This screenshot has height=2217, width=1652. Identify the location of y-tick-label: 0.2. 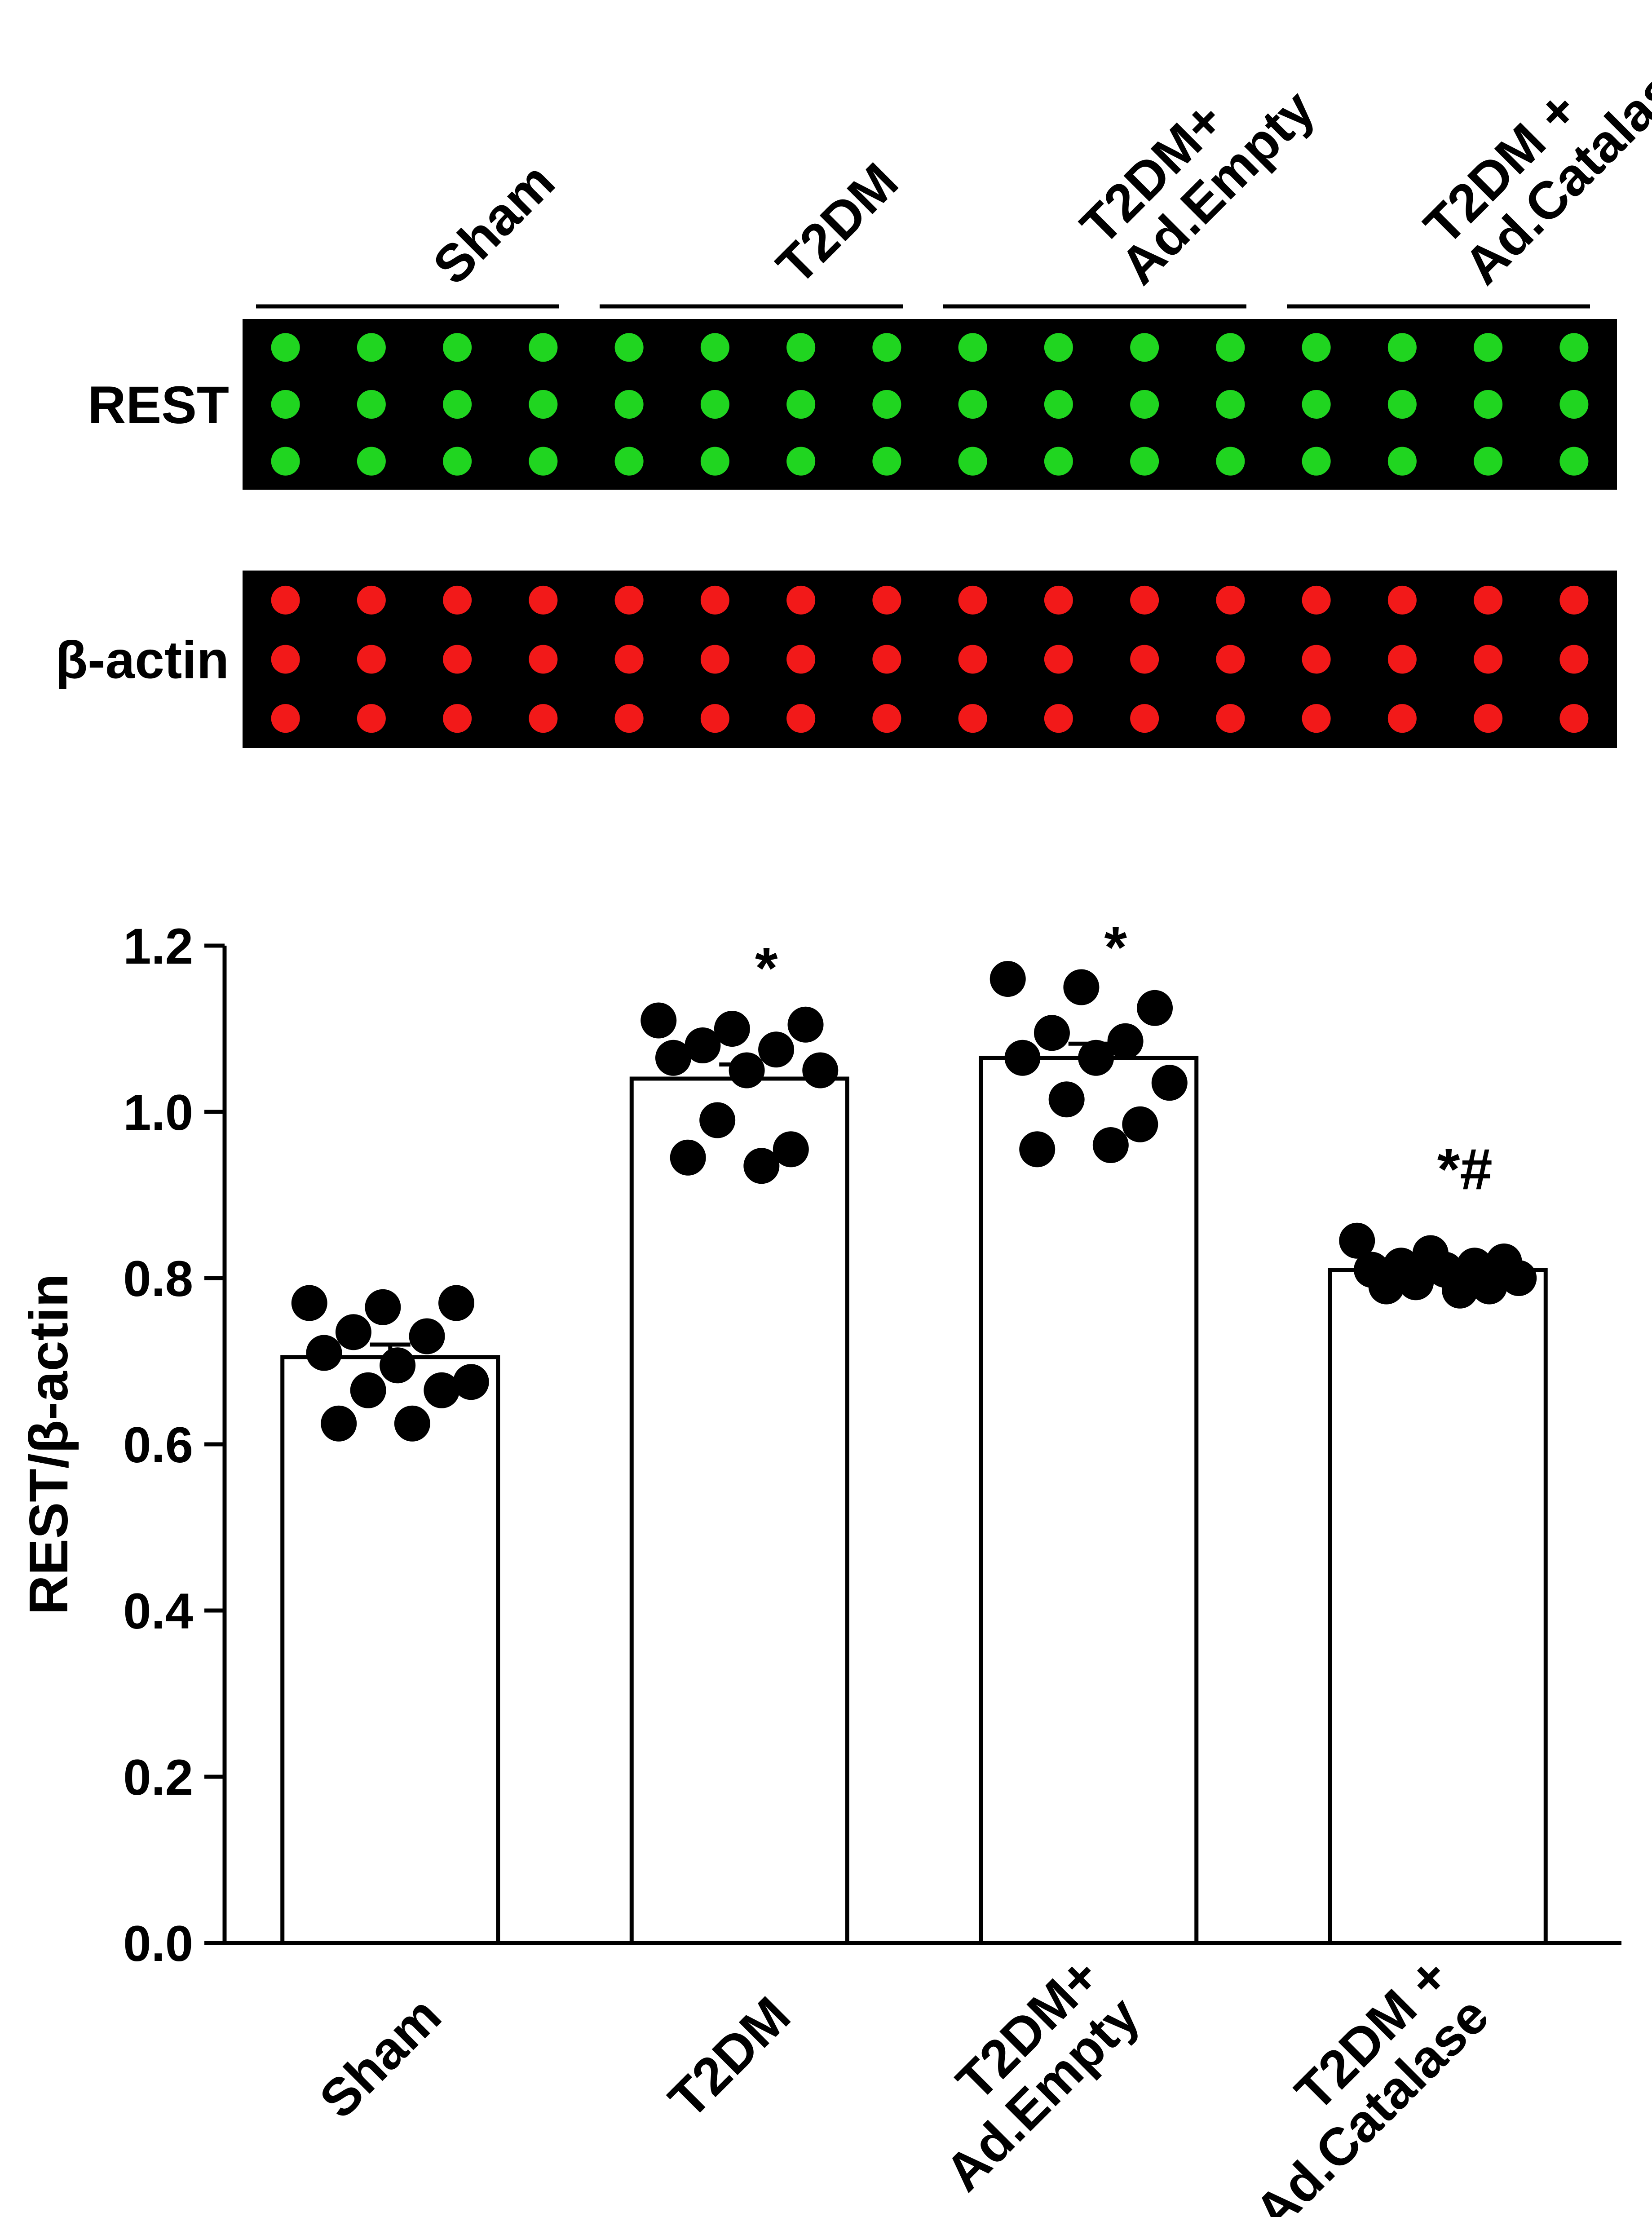
(158, 1777).